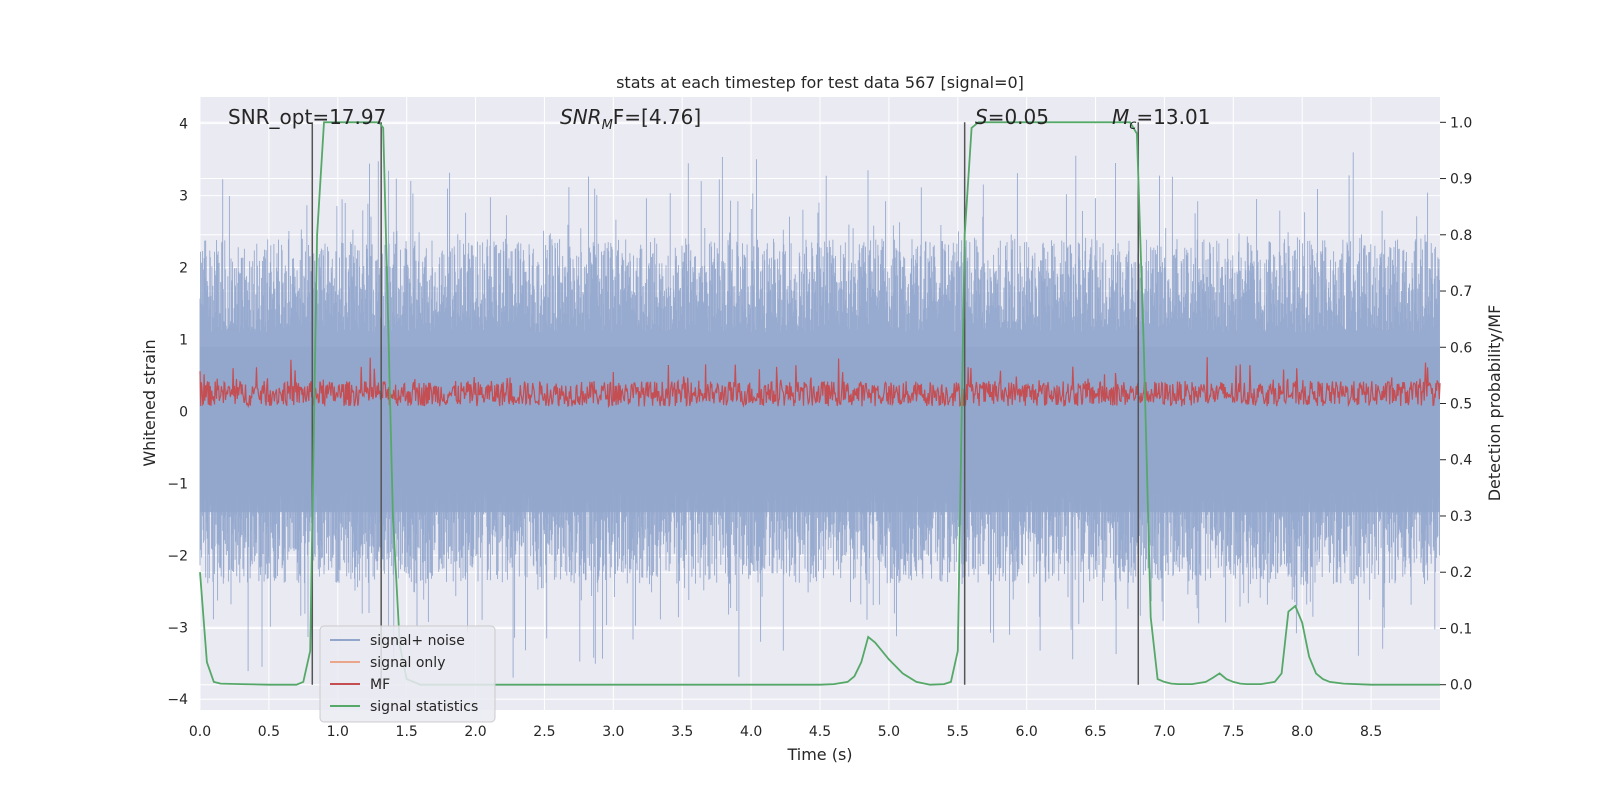  What do you see at coordinates (475, 732) in the screenshot?
I see `x-tick-label: 2.0` at bounding box center [475, 732].